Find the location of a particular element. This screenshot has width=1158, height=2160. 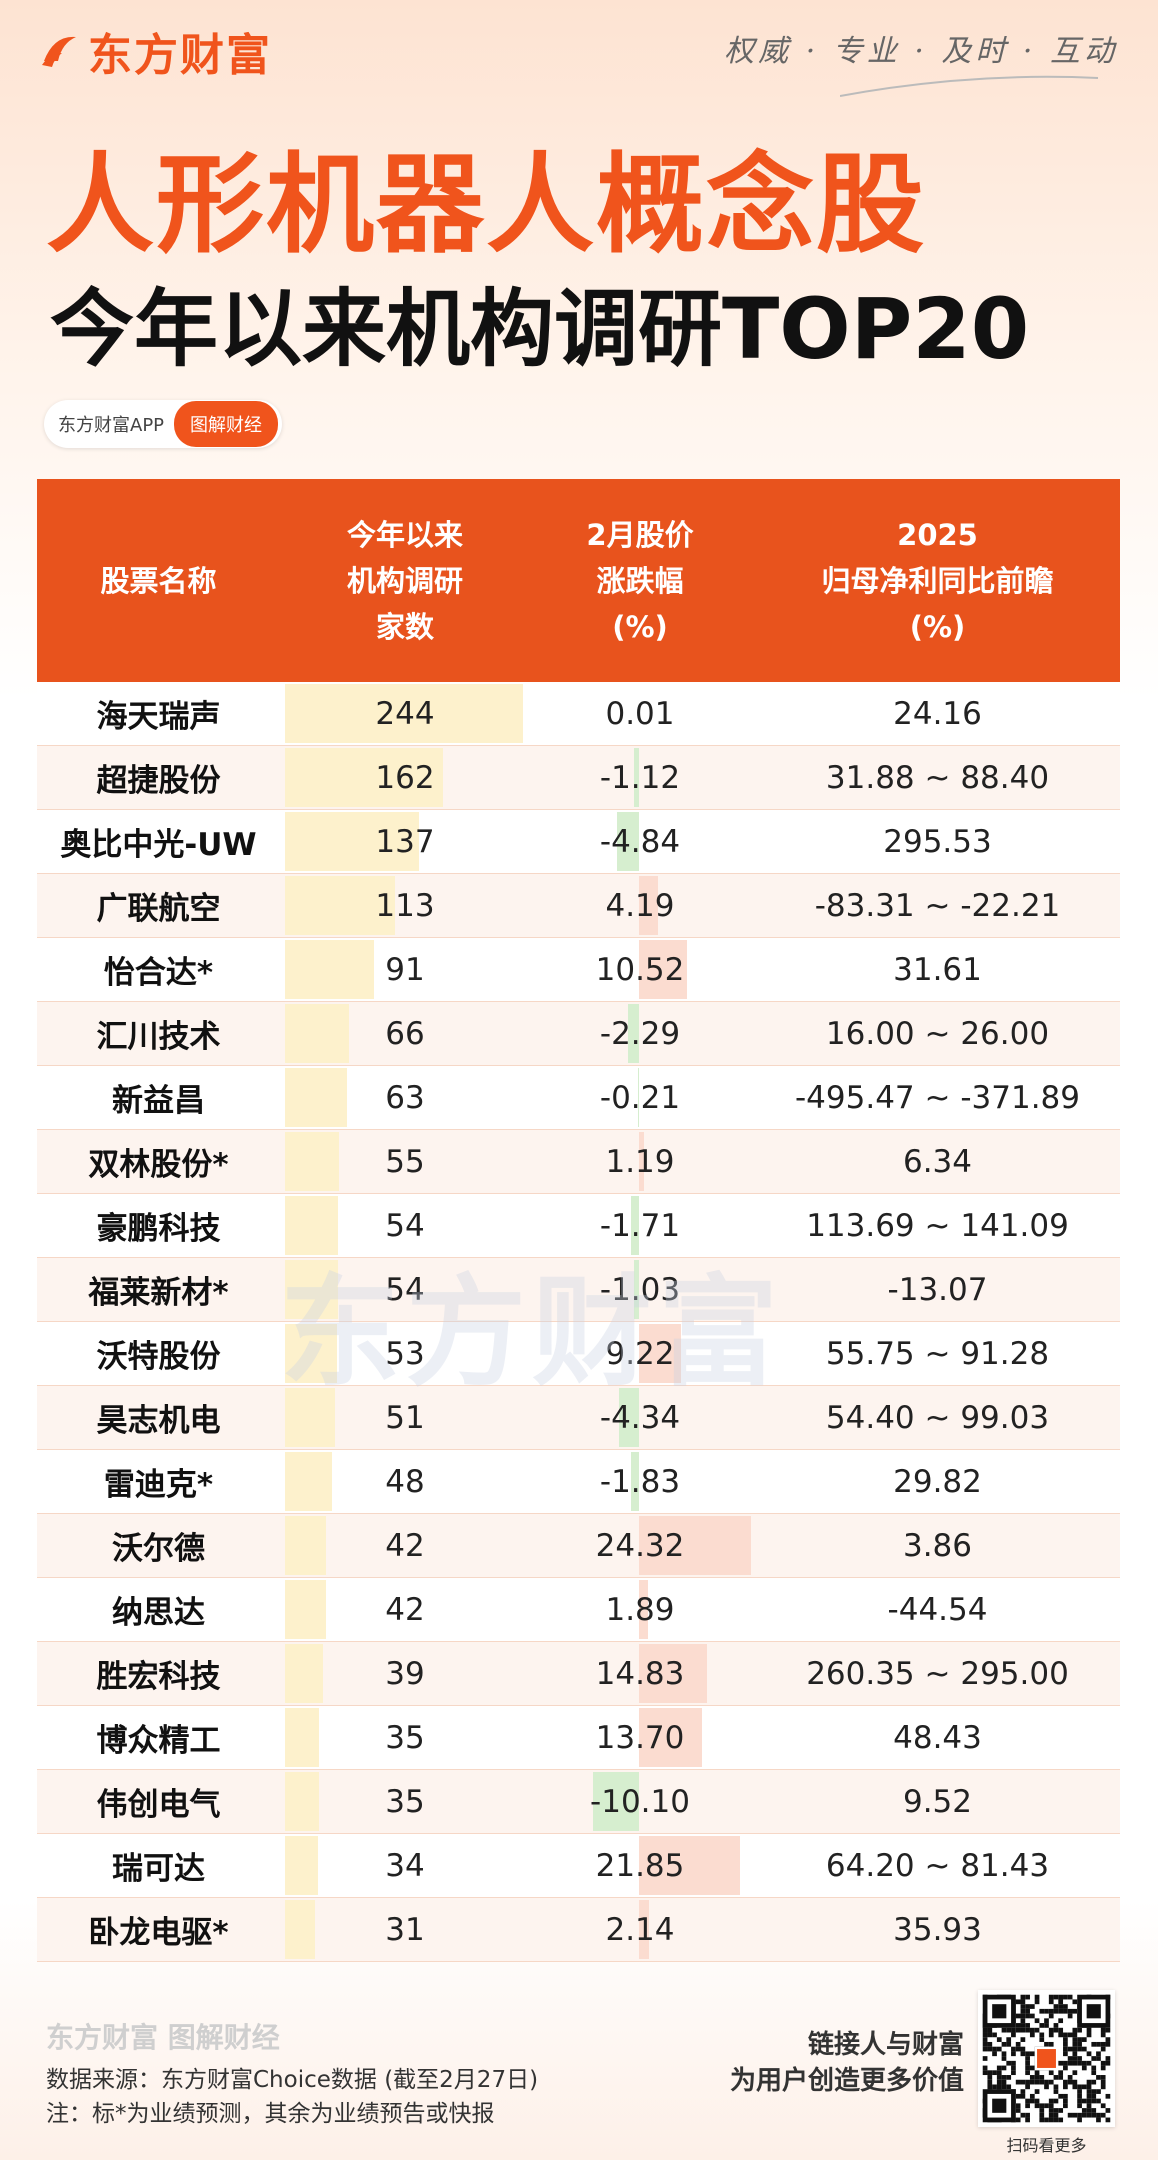

cell-value: 295.53 is located at coordinates (937, 841).